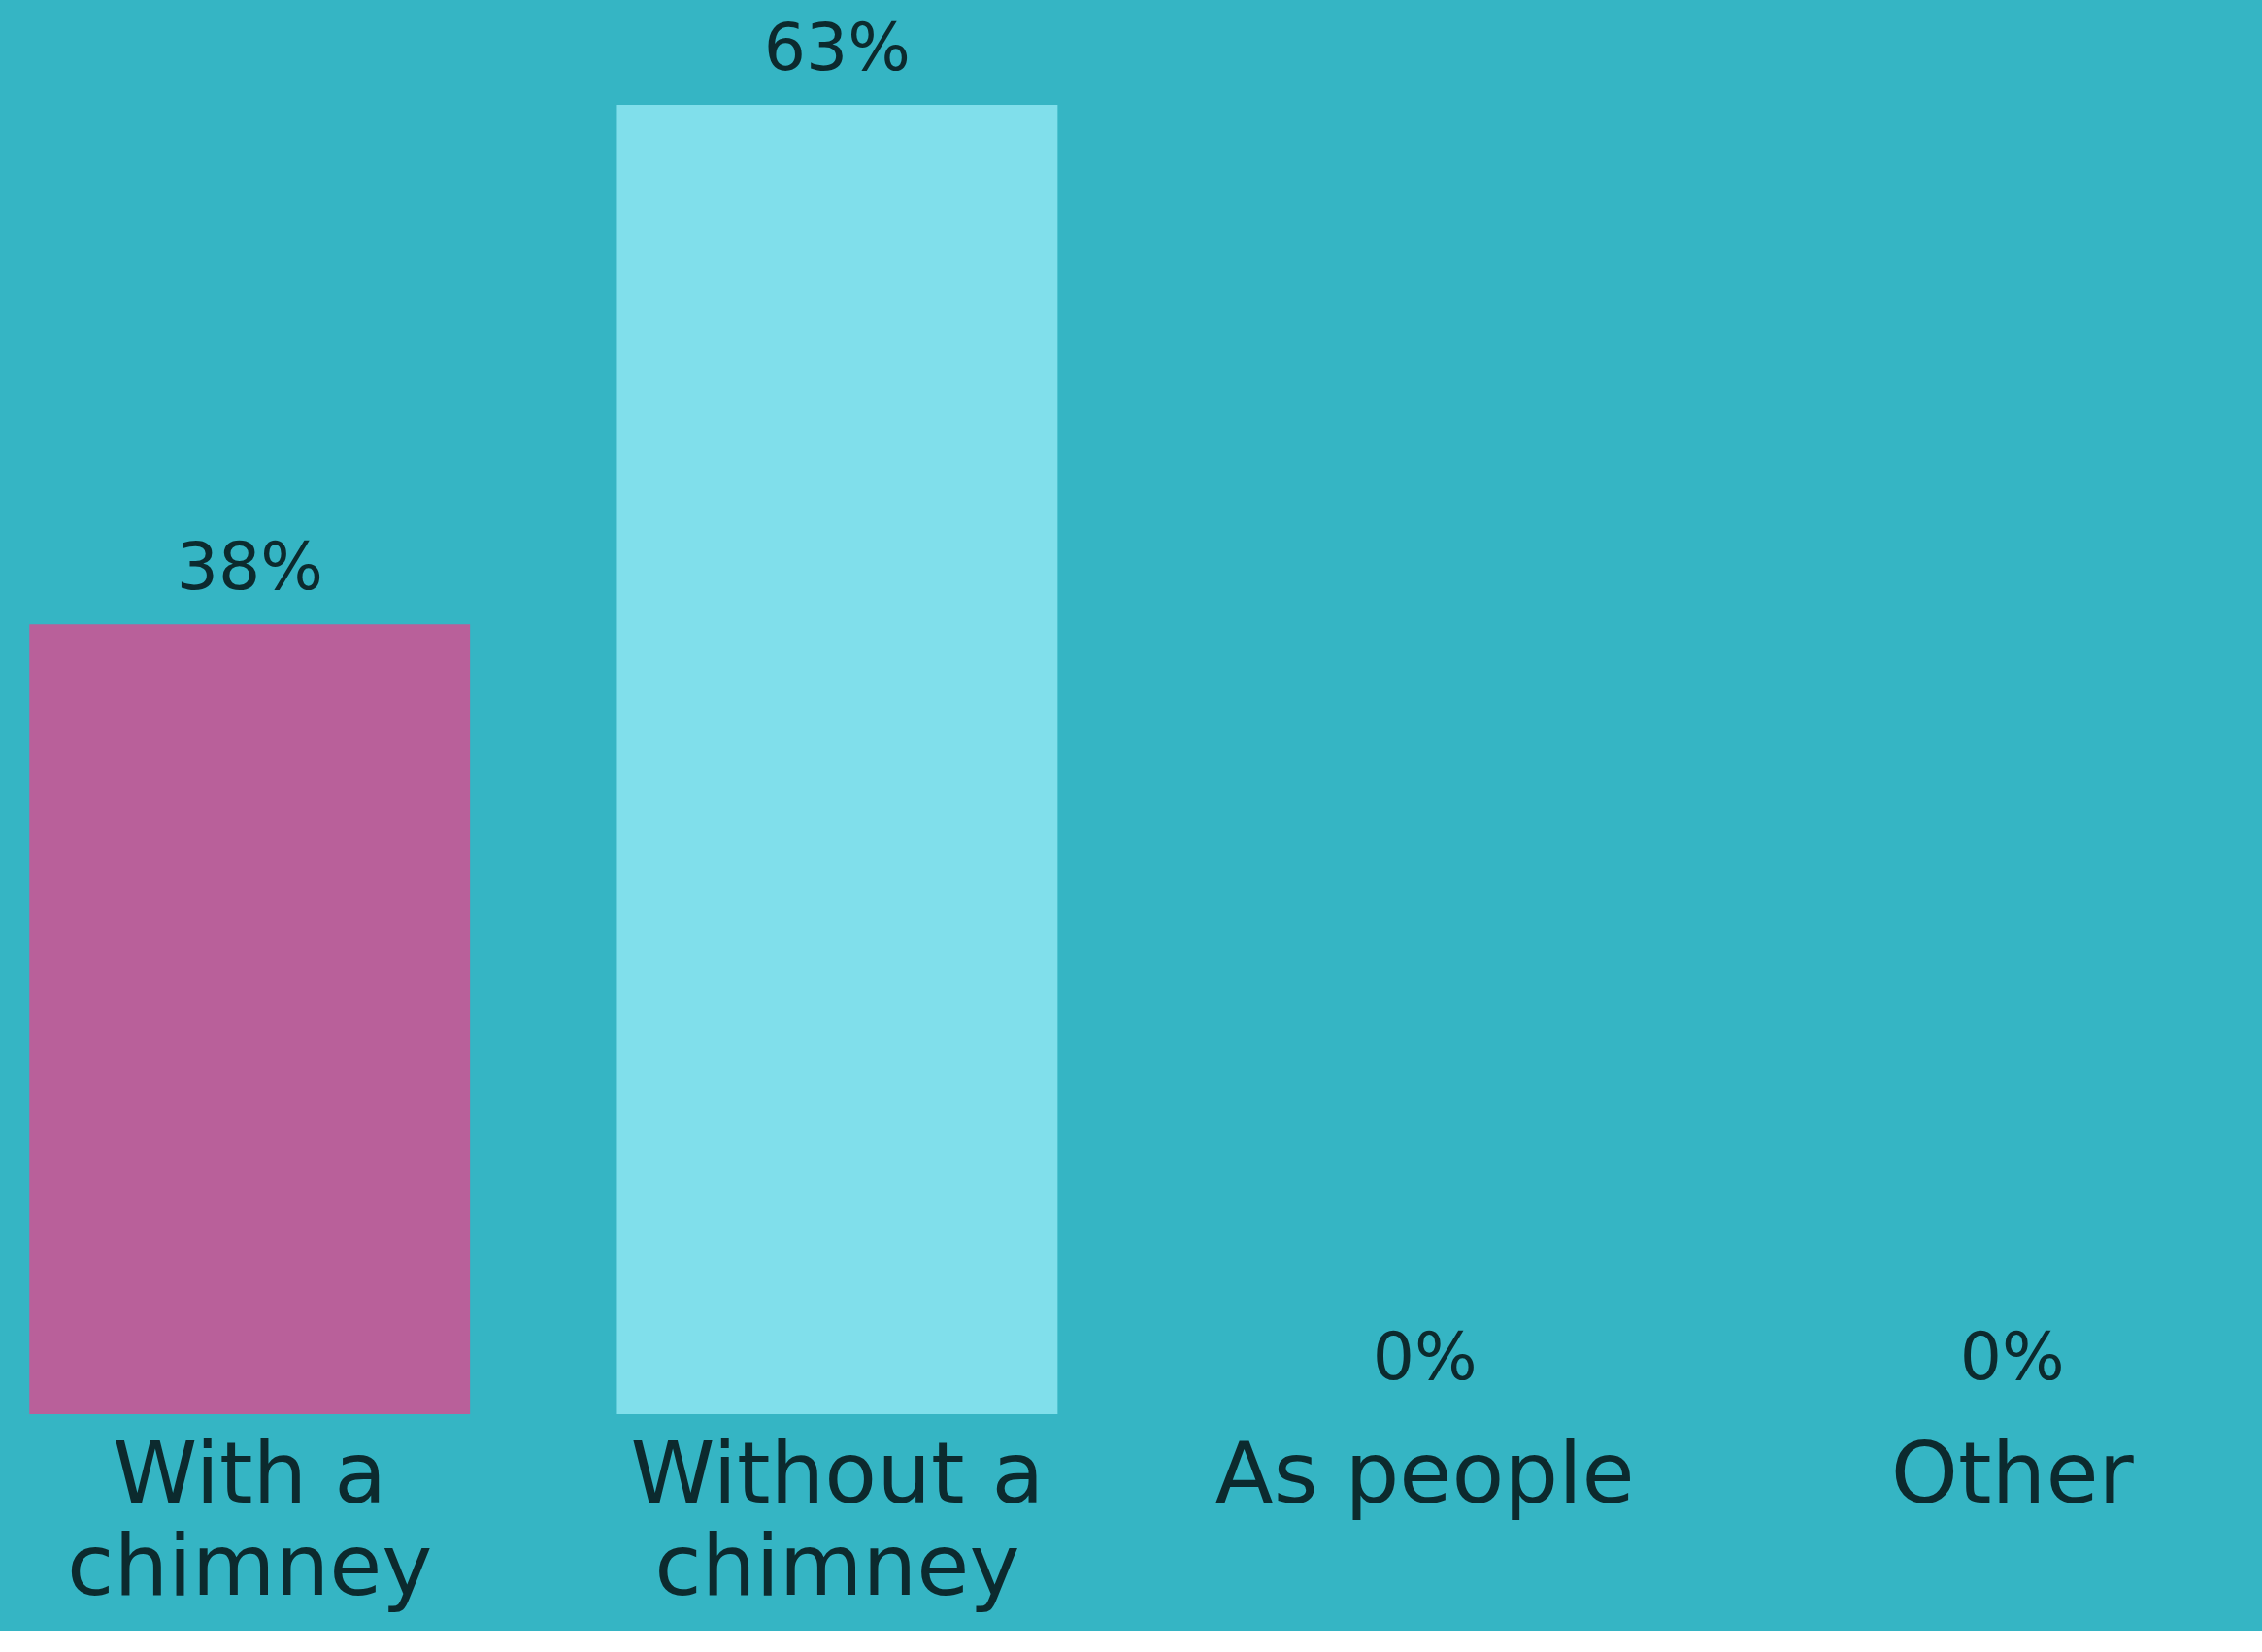 This screenshot has height=1652, width=2262. Describe the element at coordinates (250, 1518) in the screenshot. I see `x-tick-label: With a chimney` at that location.